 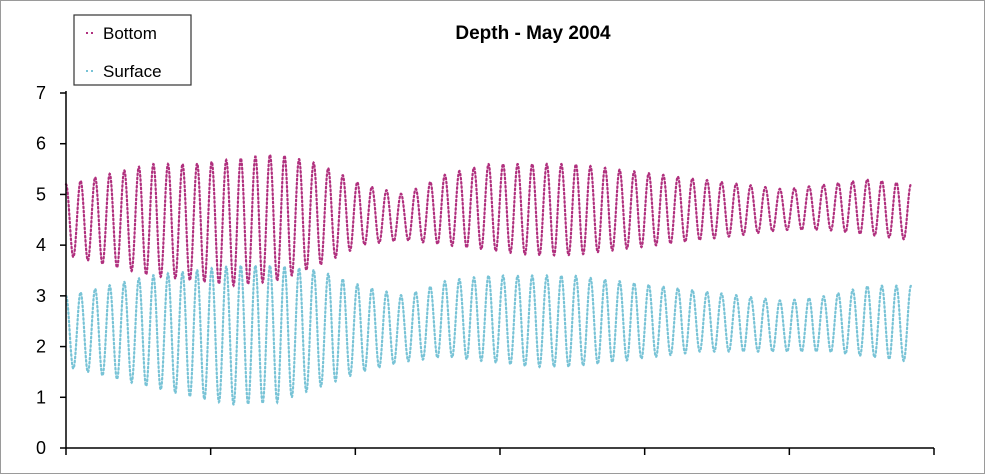 What do you see at coordinates (130, 33) in the screenshot?
I see `legend-label-bottom: Bottom` at bounding box center [130, 33].